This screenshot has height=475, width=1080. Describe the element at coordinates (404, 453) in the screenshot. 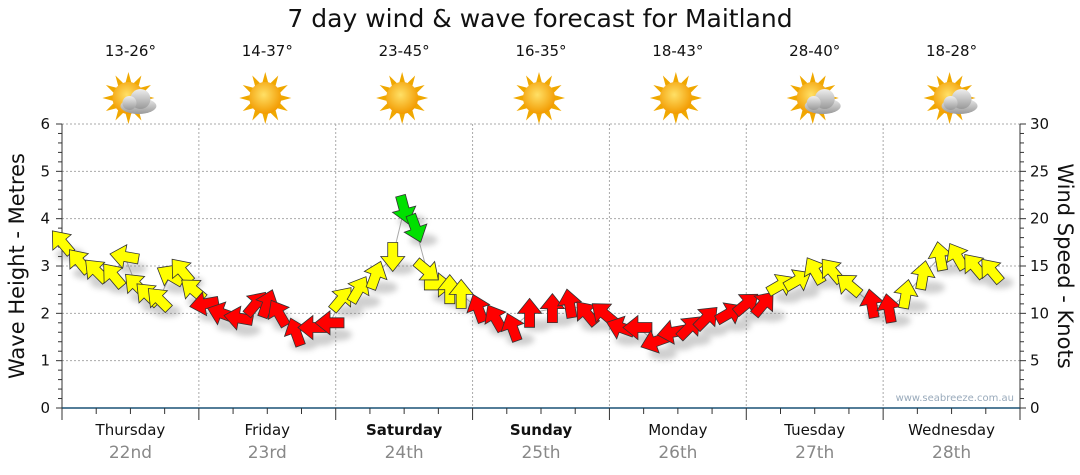

I see `date-label: 24th` at that location.